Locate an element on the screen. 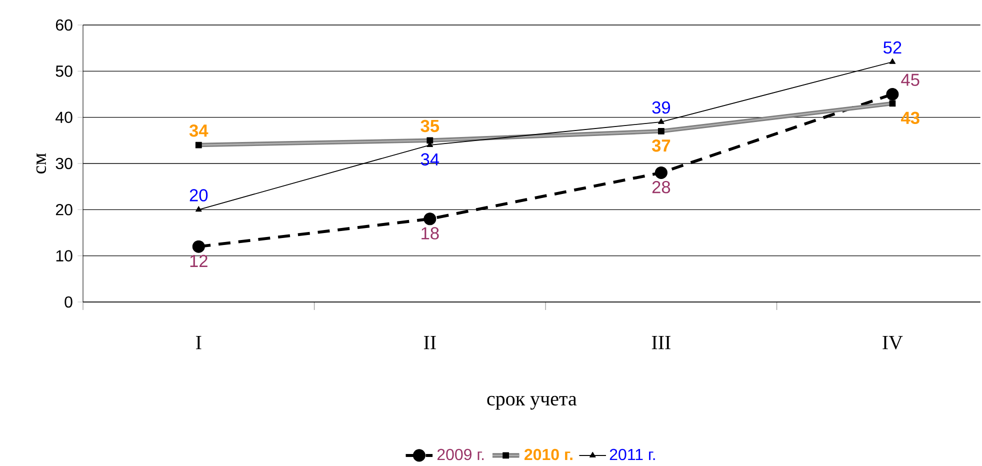 The image size is (982, 466). y-axis-title: см is located at coordinates (41, 163).